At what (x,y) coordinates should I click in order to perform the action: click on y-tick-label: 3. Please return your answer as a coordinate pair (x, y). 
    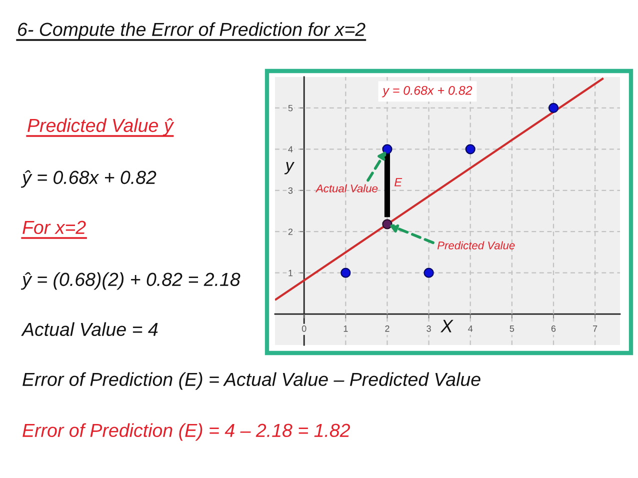
    Looking at the image, I should click on (290, 190).